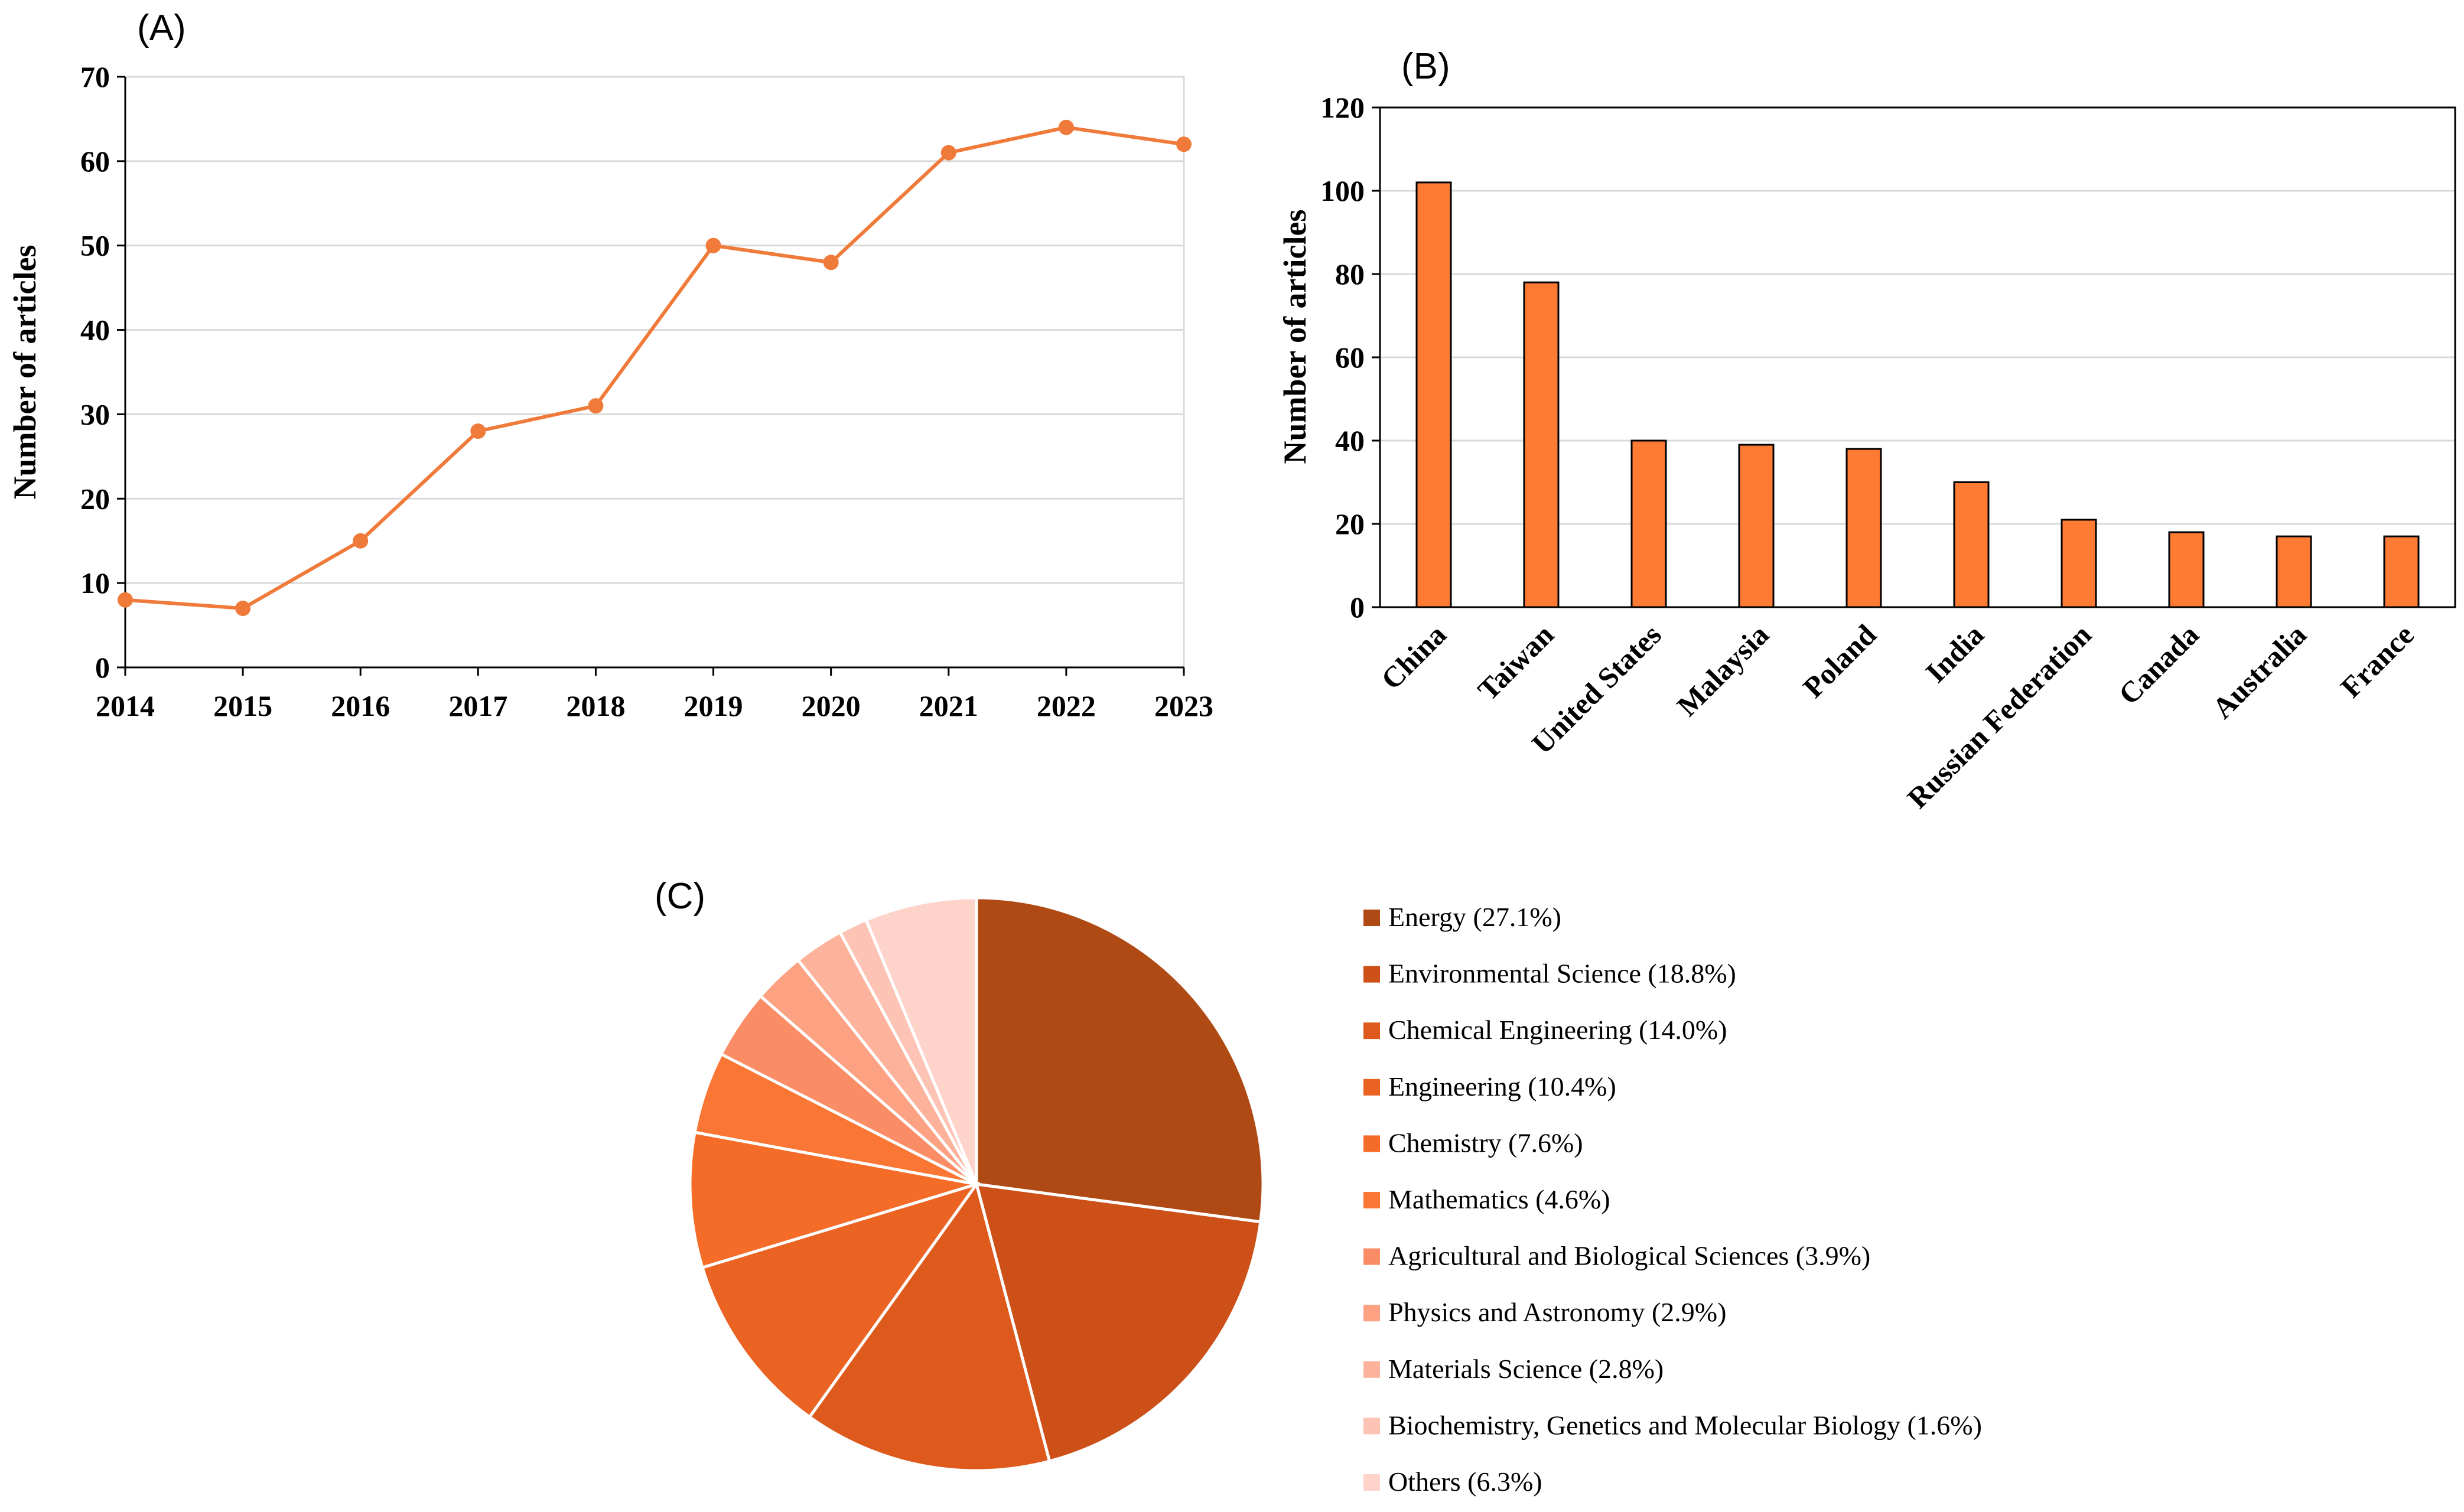 The width and height of the screenshot is (2464, 1512). What do you see at coordinates (1342, 107) in the screenshot?
I see `panel-b-y-tick-label: 120` at bounding box center [1342, 107].